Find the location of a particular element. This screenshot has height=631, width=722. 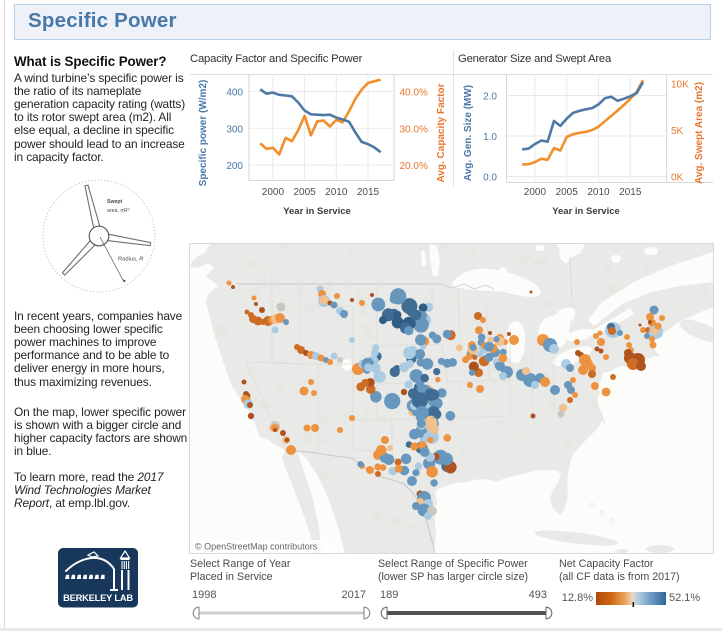

svg-text:Capacity Factor and Specific P: Capacity Factor and Specific Power is located at coordinates (276, 59).